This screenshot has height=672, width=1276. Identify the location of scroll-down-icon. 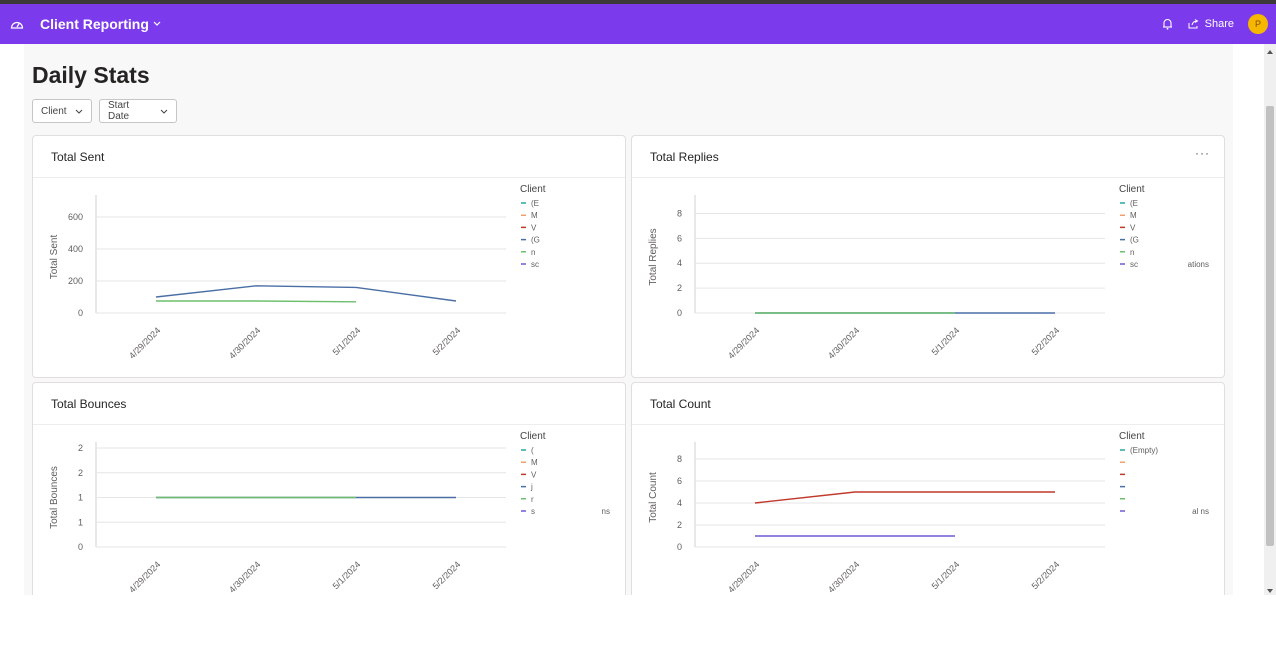
(1270, 591).